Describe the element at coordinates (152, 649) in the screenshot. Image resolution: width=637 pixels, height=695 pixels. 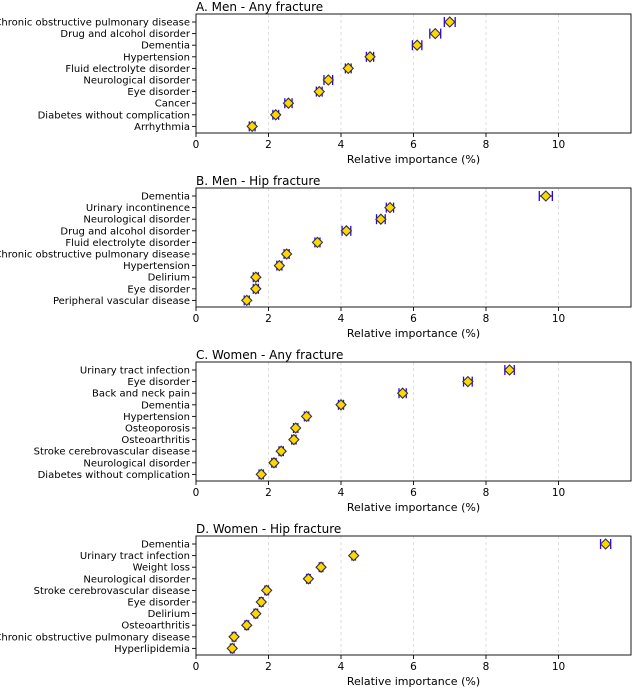
I see `y-tick-label: Hyperlipidemia` at that location.